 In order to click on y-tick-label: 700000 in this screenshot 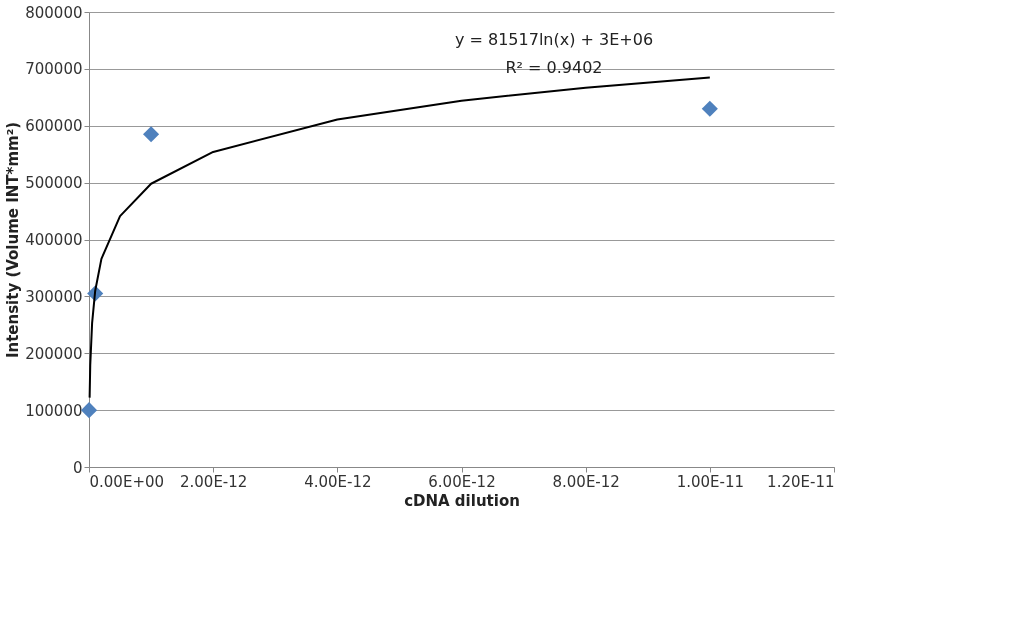, I will do `click(54, 69)`.